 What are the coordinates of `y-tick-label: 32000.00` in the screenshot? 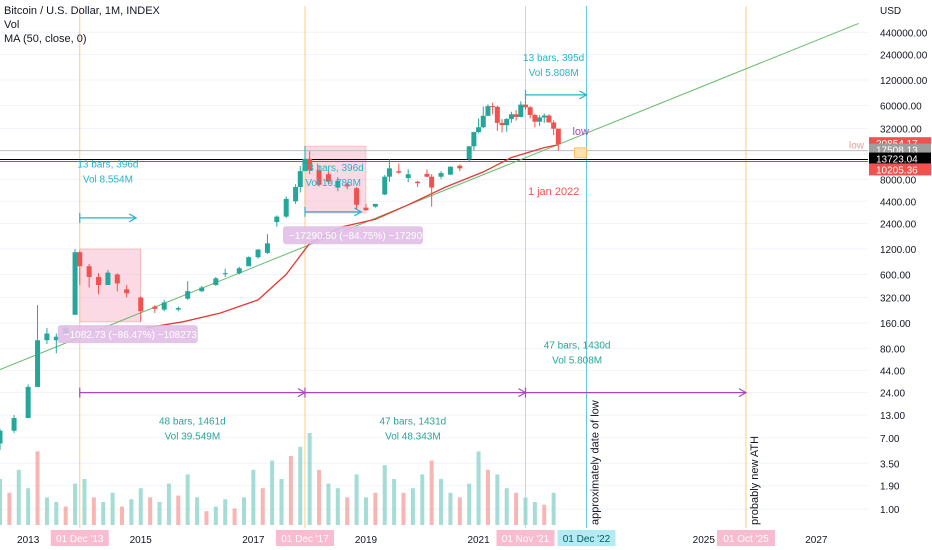 It's located at (901, 129).